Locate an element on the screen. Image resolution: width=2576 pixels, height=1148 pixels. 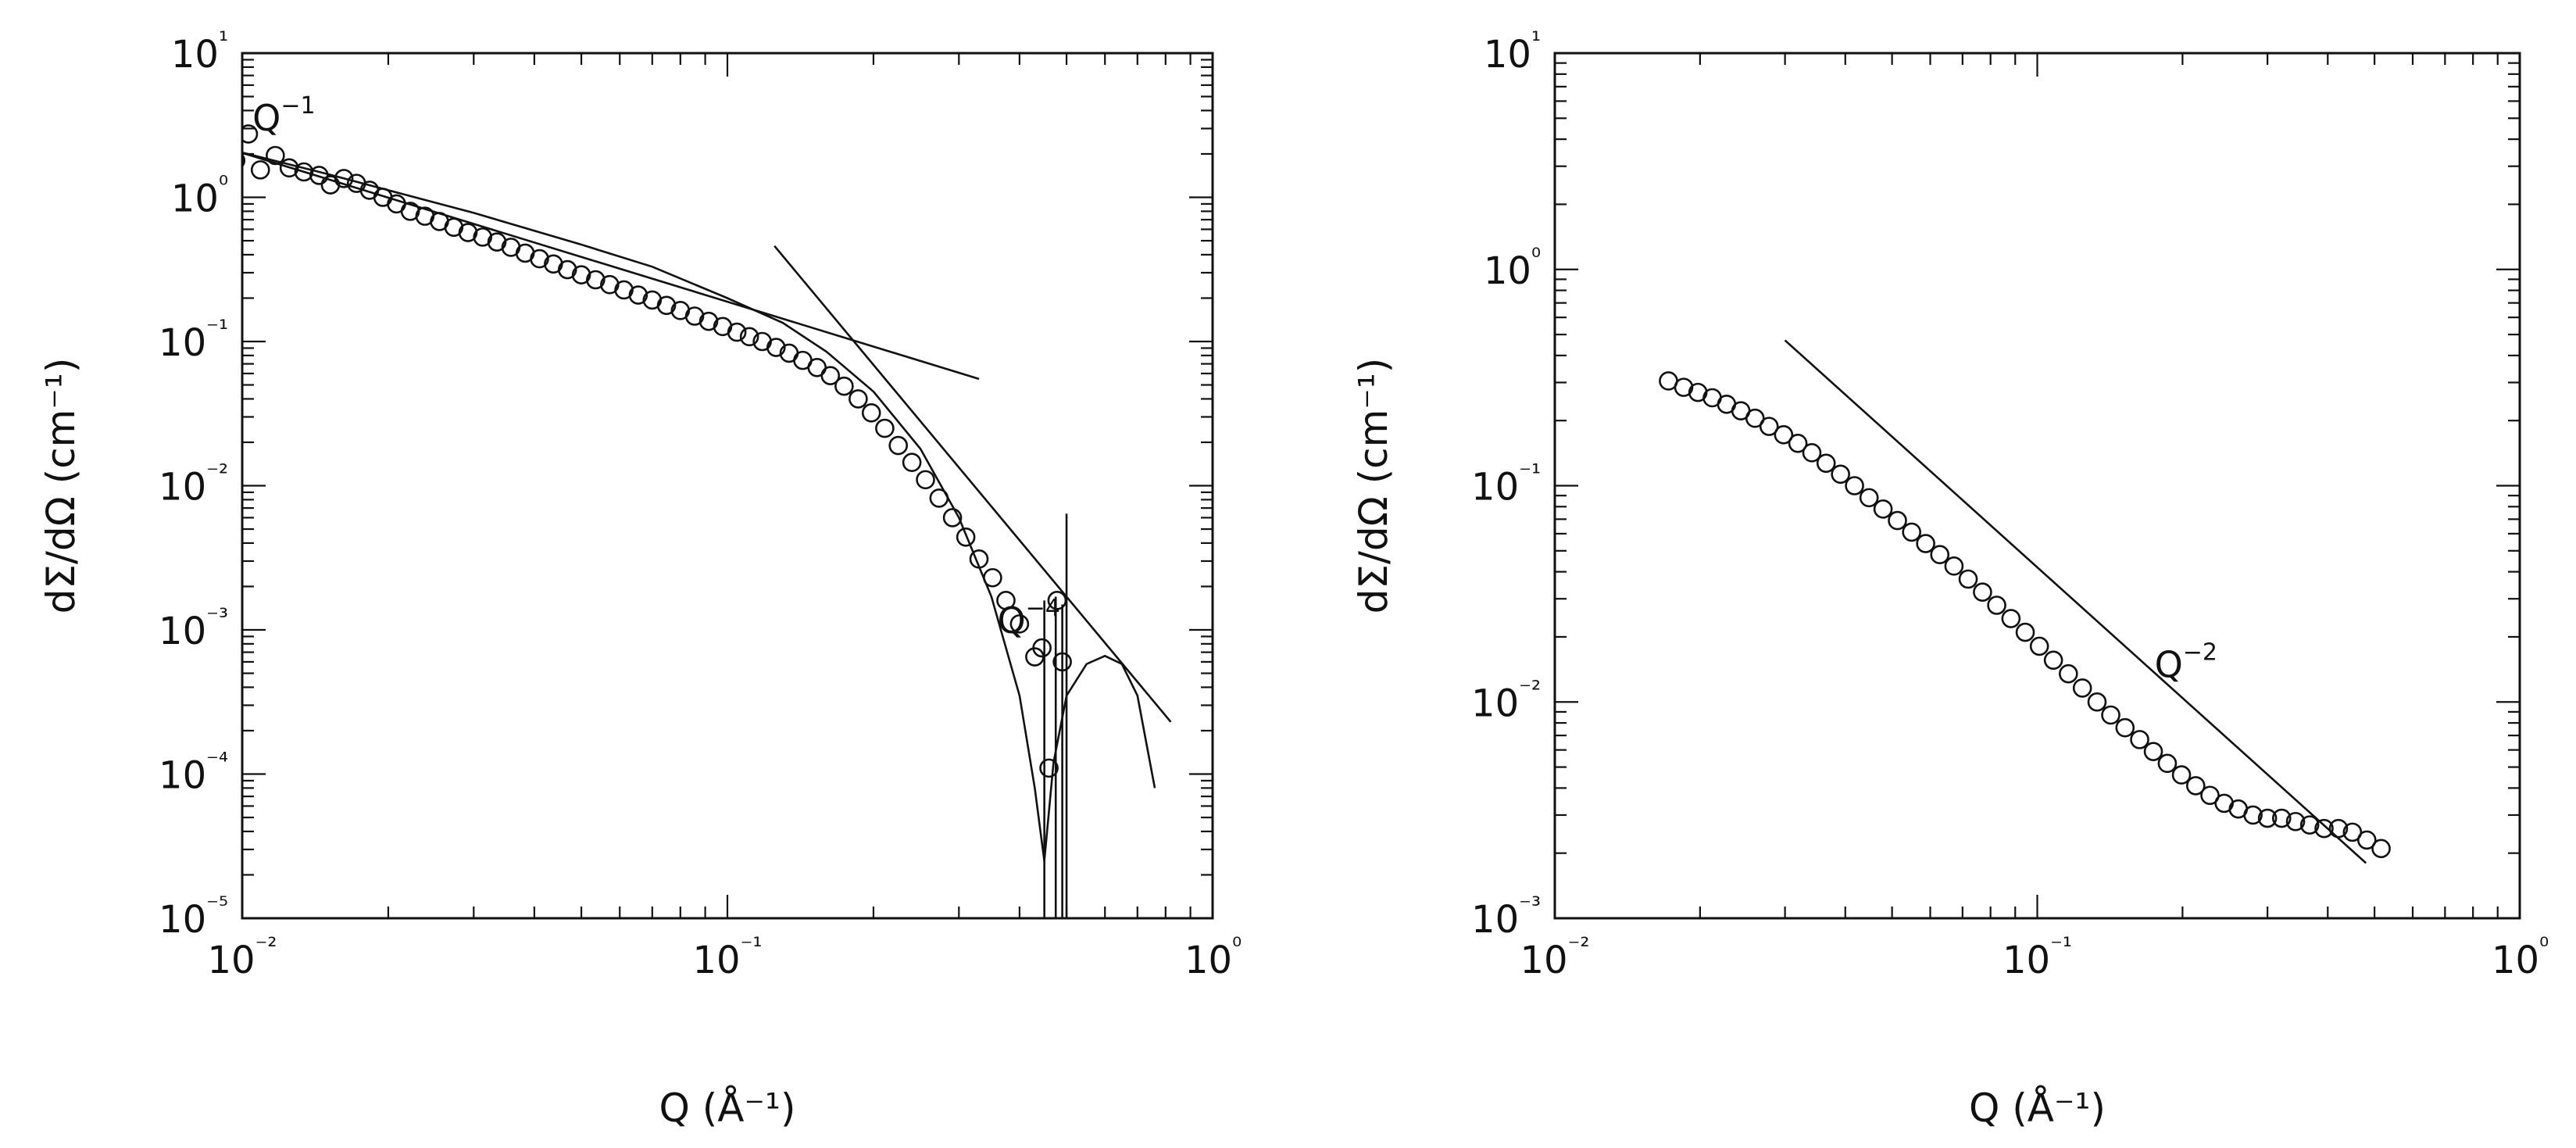
data-points is located at coordinates (2025, 615).